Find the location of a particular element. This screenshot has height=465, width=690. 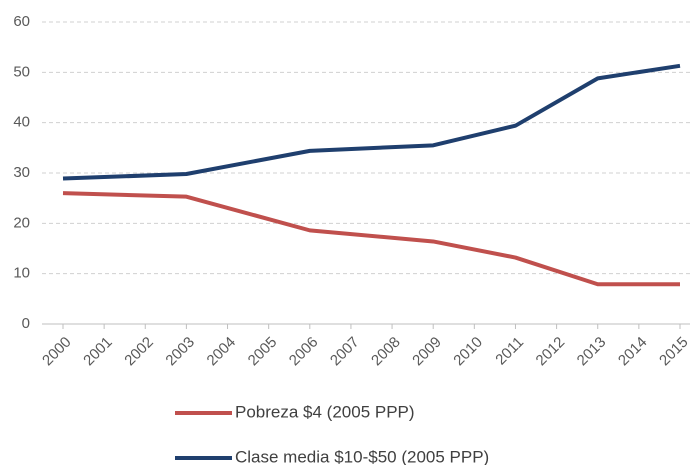

y-tick-label: 0 is located at coordinates (26, 323).